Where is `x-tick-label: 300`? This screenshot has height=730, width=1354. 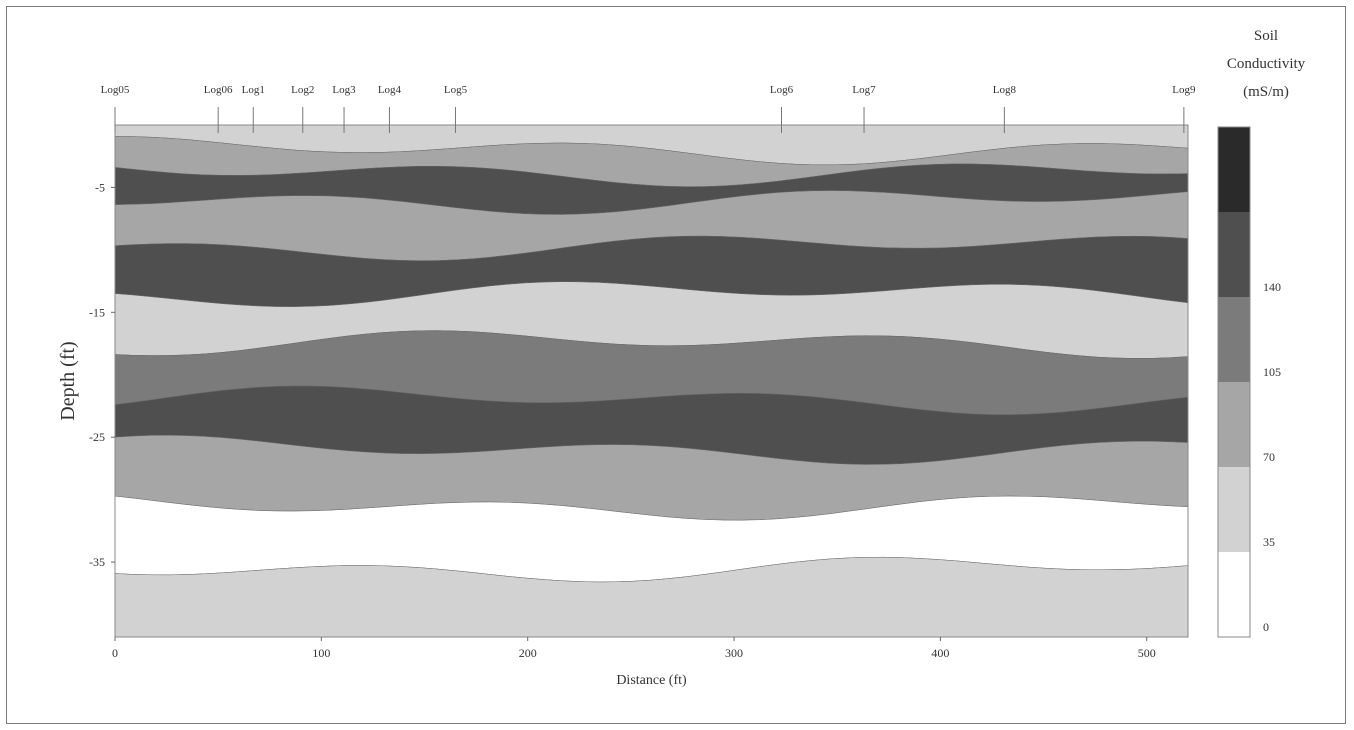 x-tick-label: 300 is located at coordinates (734, 653).